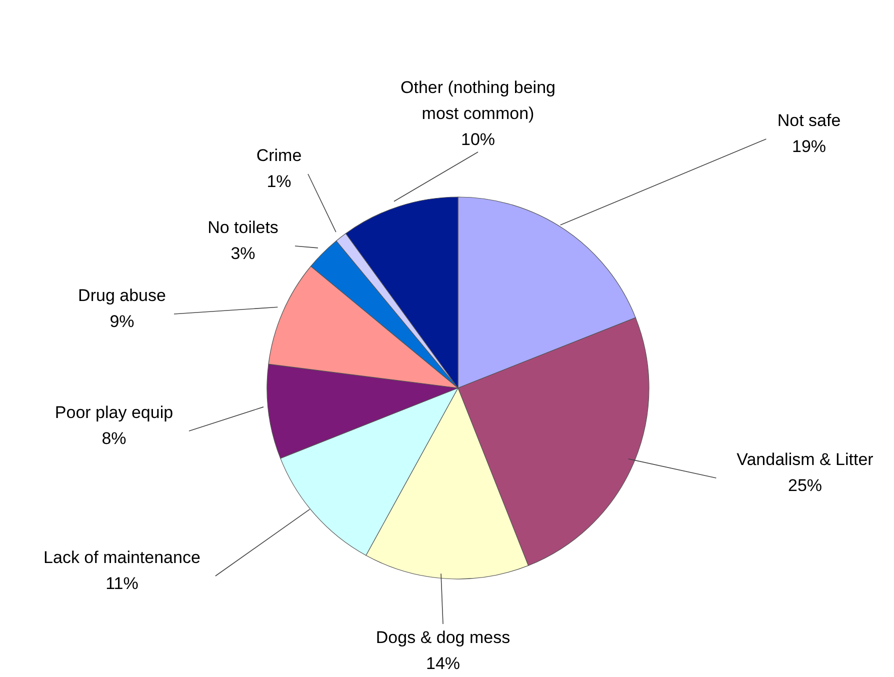 Image resolution: width=894 pixels, height=677 pixels. What do you see at coordinates (243, 227) in the screenshot?
I see `slice-label: No toilets` at bounding box center [243, 227].